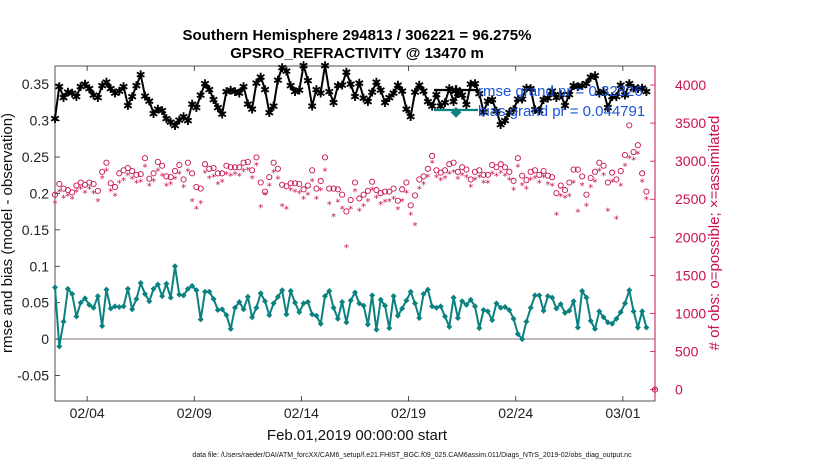 The image size is (830, 470). What do you see at coordinates (8, 233) in the screenshot?
I see `y-axis-label-left: rmse and bias (model - observation)` at bounding box center [8, 233].